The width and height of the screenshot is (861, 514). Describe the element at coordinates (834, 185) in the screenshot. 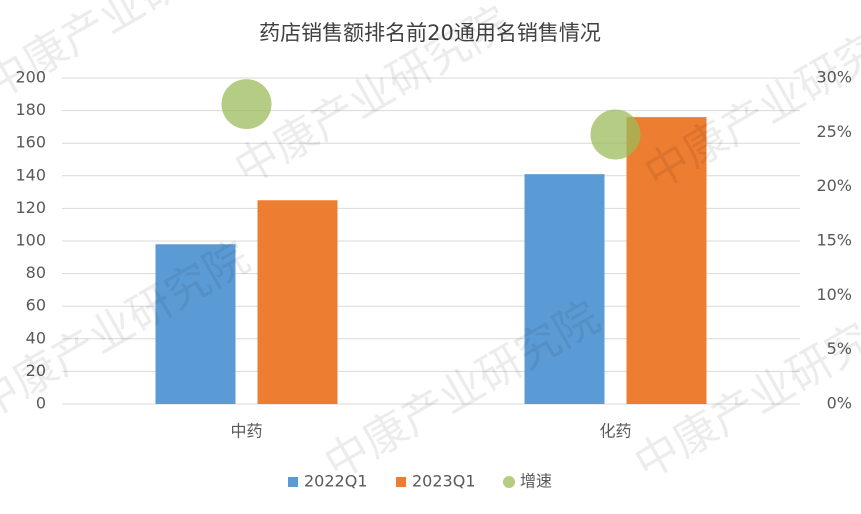

I see `y2-tick-label: 20%` at that location.